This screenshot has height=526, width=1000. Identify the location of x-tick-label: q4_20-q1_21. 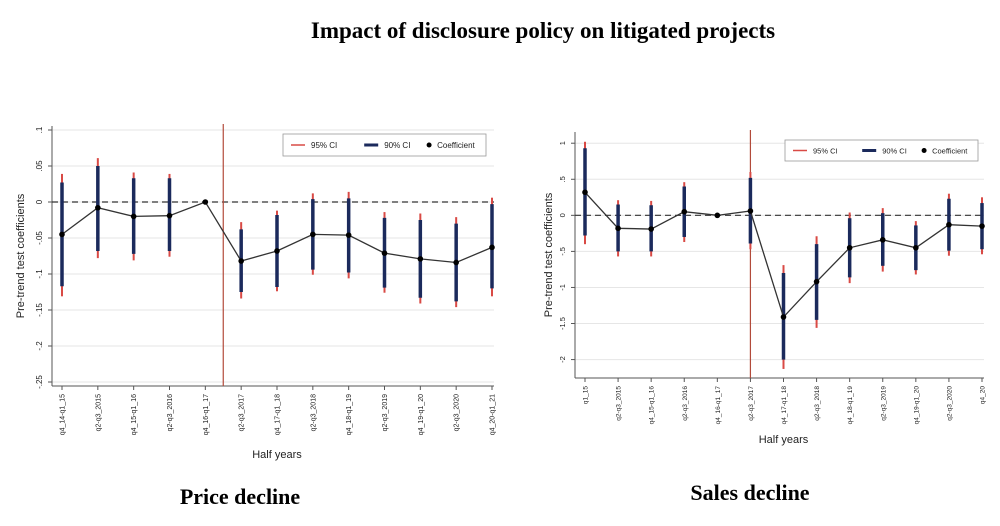
(493, 414).